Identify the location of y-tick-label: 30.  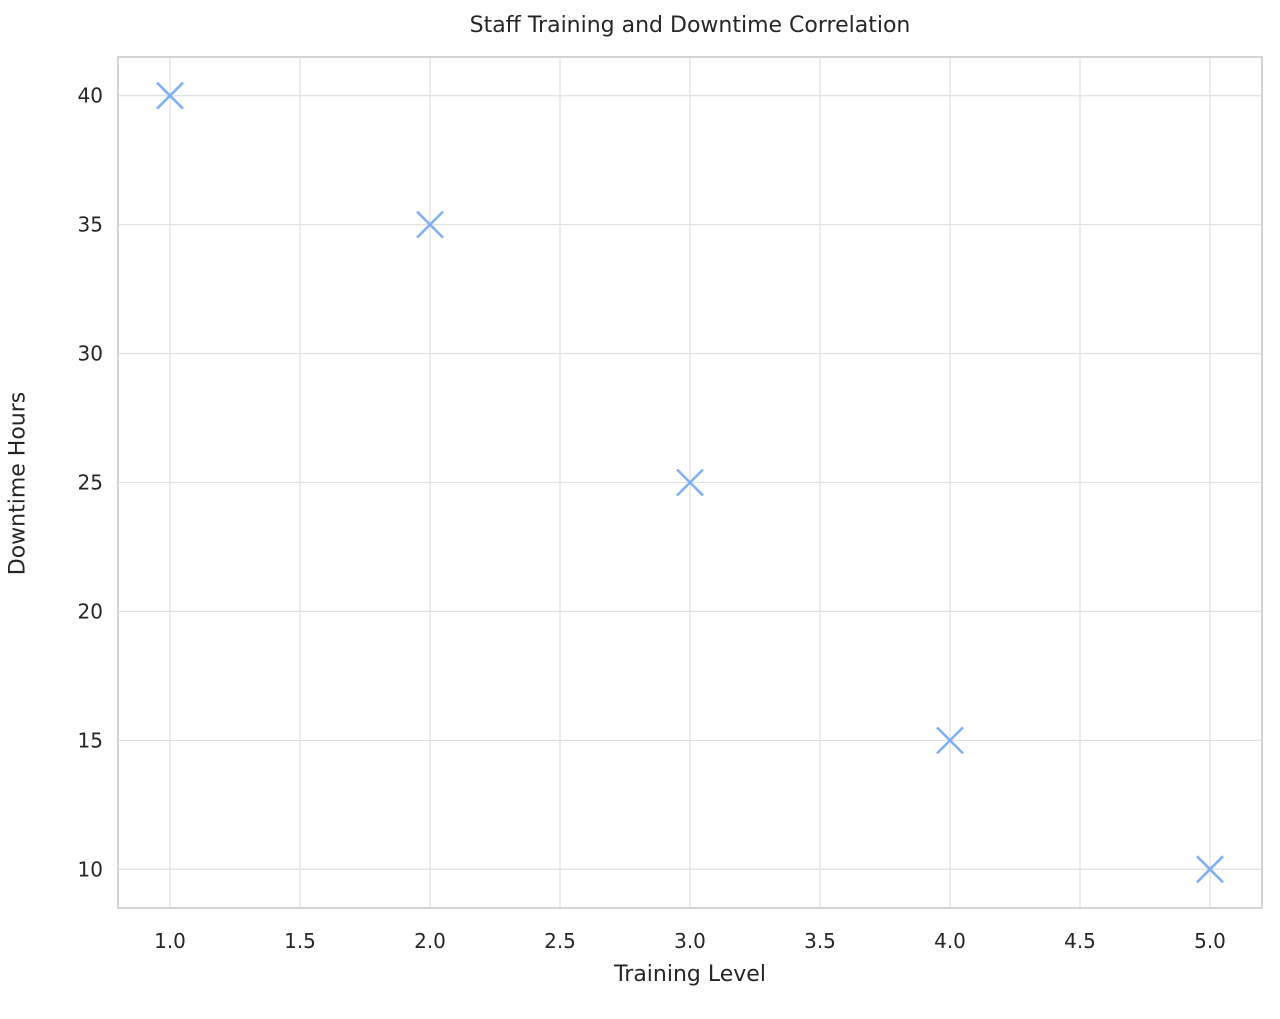
(90, 354).